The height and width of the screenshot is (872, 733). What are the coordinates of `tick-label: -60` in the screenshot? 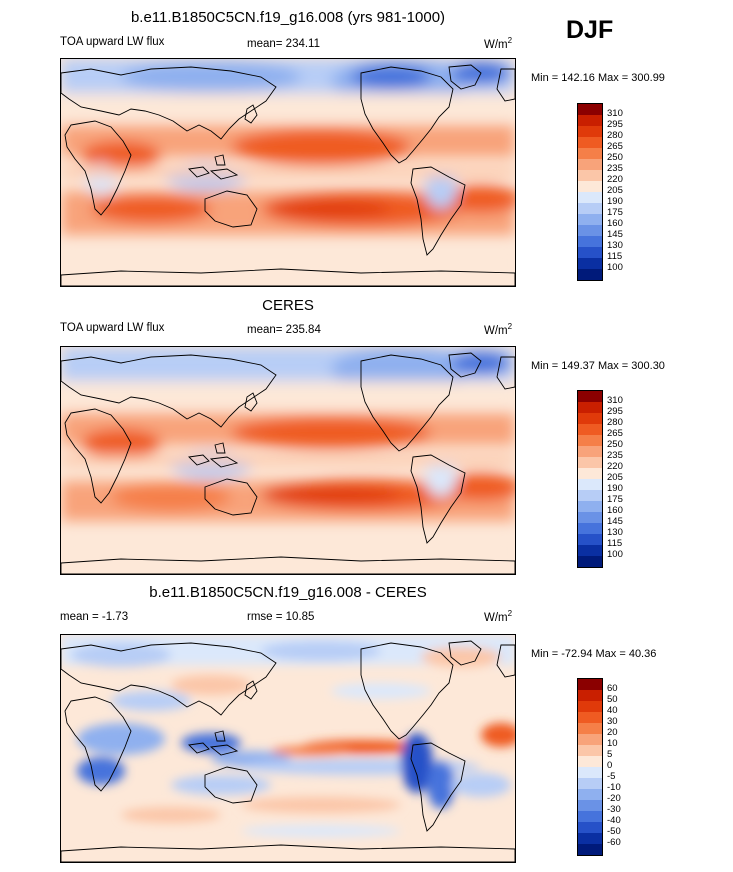 It's located at (614, 842).